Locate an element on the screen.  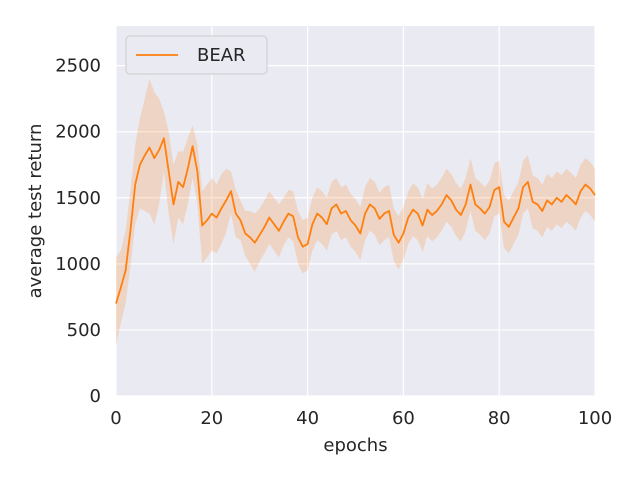
y-tick-label: 2500 is located at coordinates (78, 66).